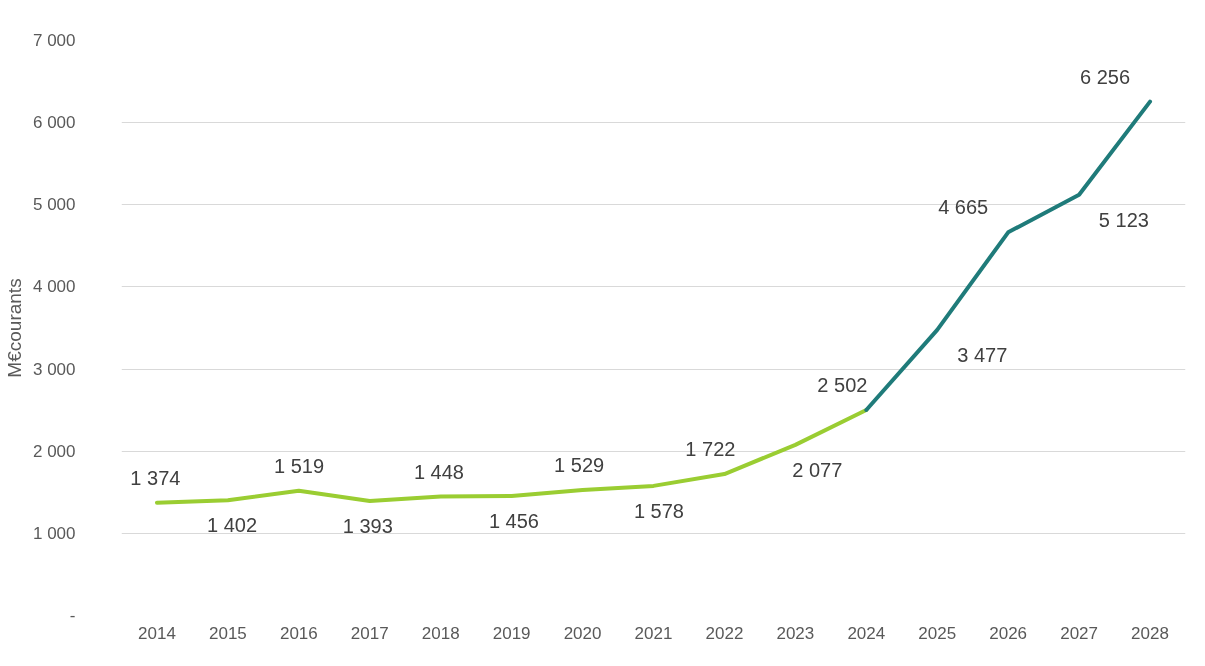 The height and width of the screenshot is (666, 1205). Describe the element at coordinates (653, 633) in the screenshot. I see `x-tick-label: 2021` at that location.